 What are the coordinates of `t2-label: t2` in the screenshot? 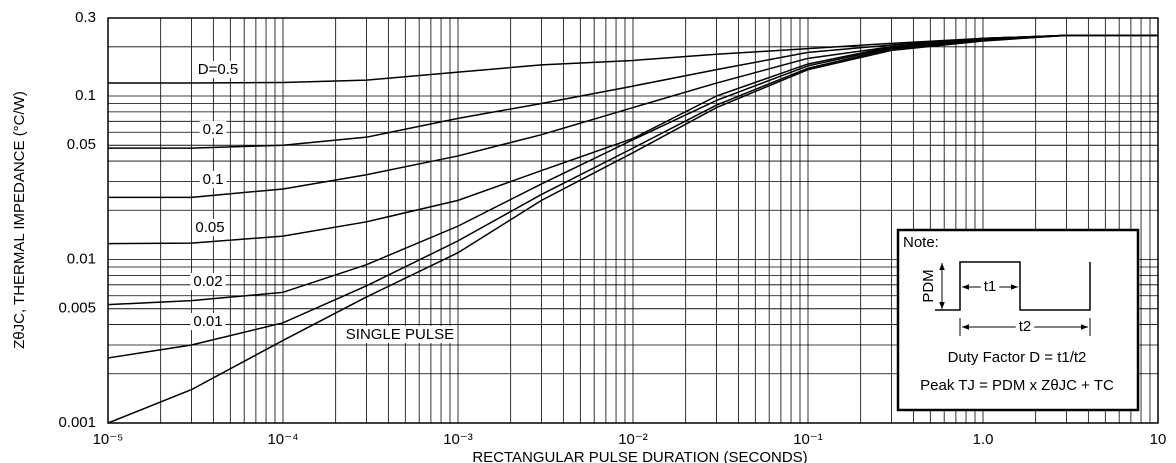 It's located at (1025, 326).